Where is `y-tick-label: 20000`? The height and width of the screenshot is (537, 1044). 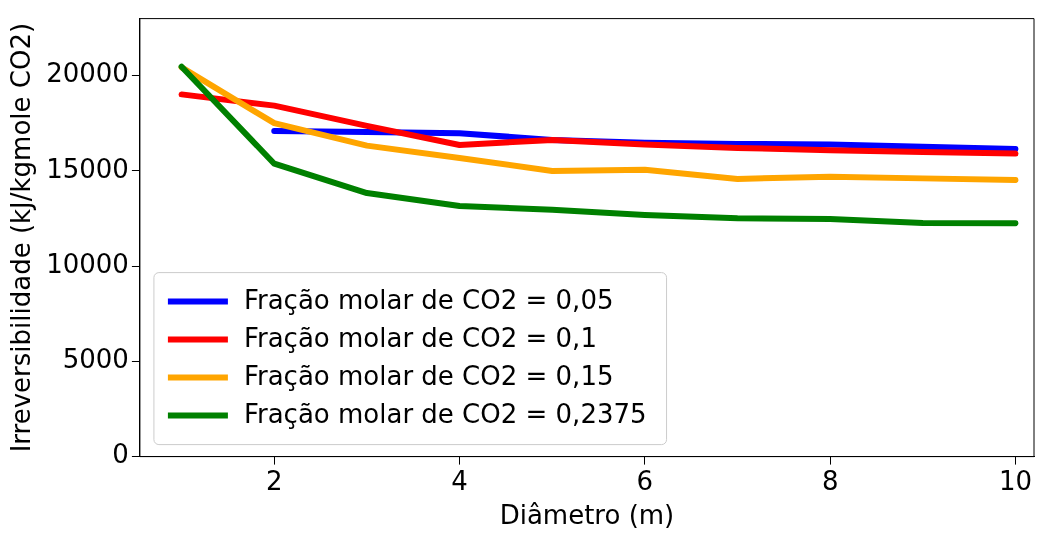
y-tick-label: 20000 is located at coordinates (87, 73).